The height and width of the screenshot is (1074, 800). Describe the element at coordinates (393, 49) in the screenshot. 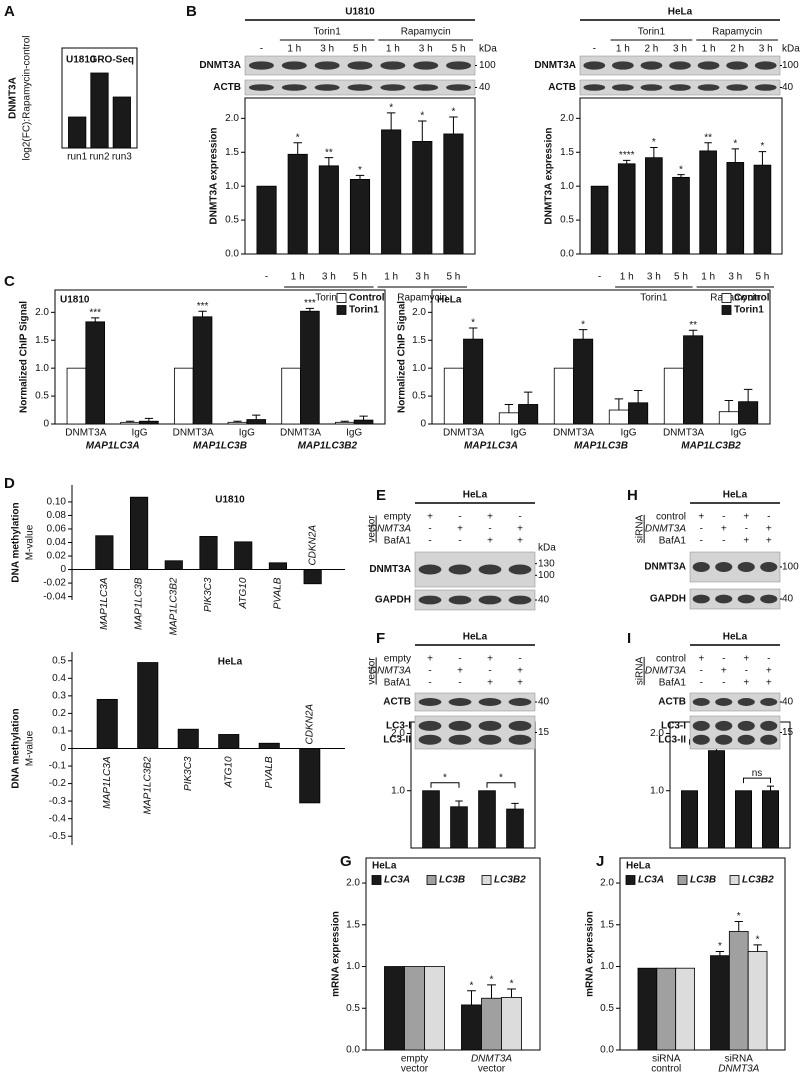

I see `lane-label: 1 h` at that location.